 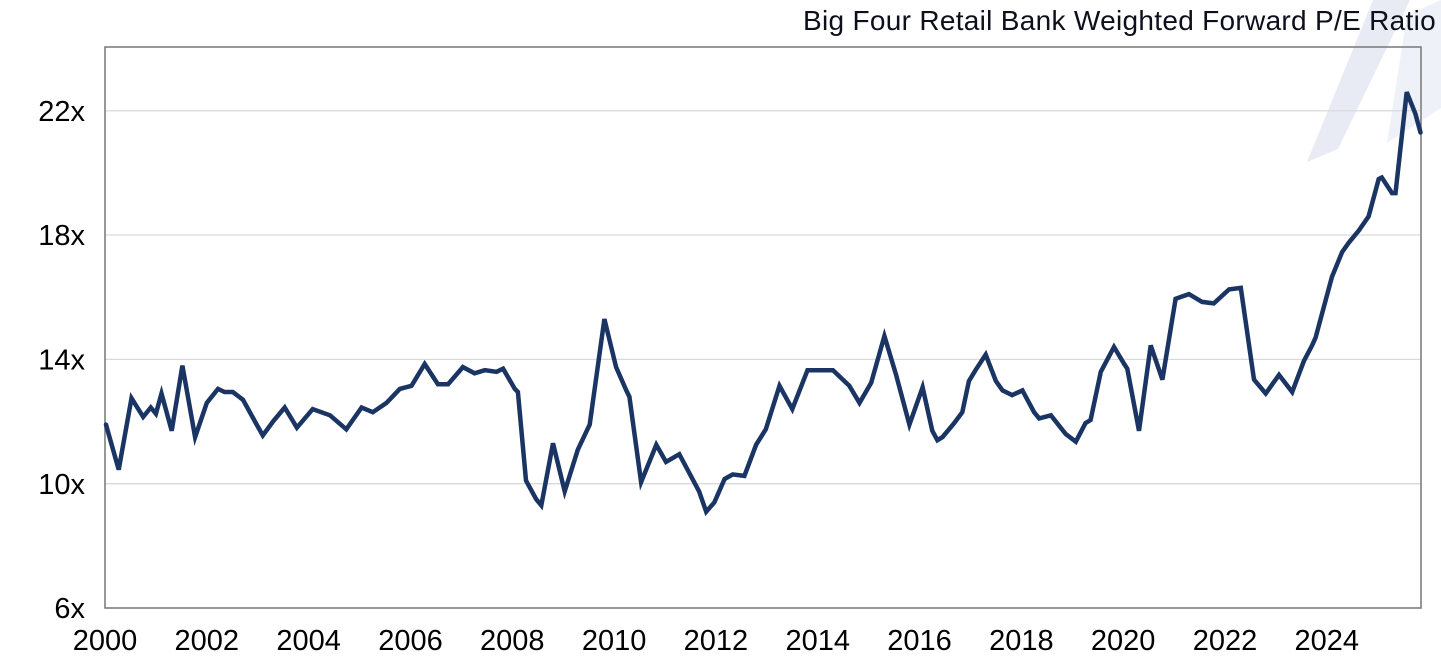 What do you see at coordinates (410, 641) in the screenshot?
I see `x-axis-tick-label: 2006` at bounding box center [410, 641].